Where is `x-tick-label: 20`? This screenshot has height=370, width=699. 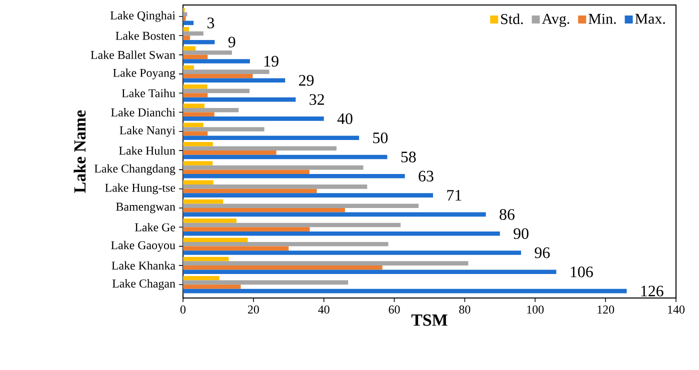
x-tick-label: 20 is located at coordinates (253, 310).